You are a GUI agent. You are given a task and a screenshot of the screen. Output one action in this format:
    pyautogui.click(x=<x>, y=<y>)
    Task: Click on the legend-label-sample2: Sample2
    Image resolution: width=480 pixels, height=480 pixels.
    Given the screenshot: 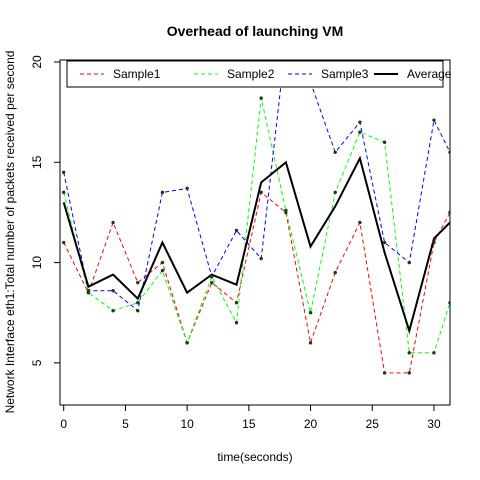 What is the action you would take?
    pyautogui.click(x=251, y=74)
    